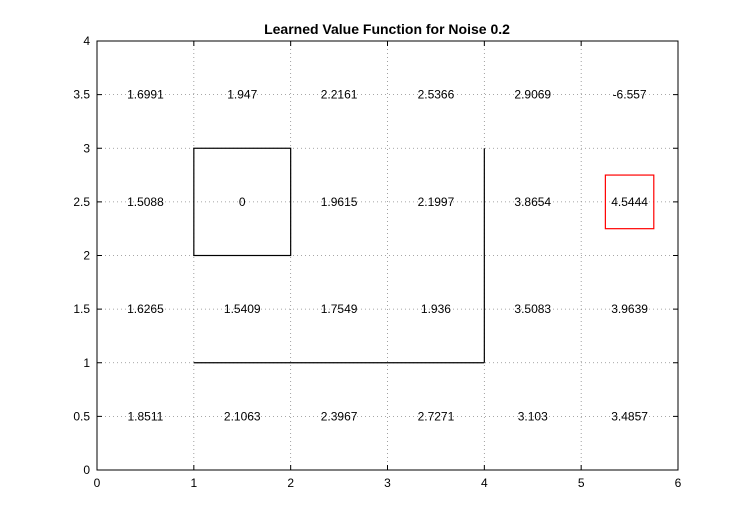 This screenshot has width=749, height=528. I want to click on obstacle-box, so click(242, 202).